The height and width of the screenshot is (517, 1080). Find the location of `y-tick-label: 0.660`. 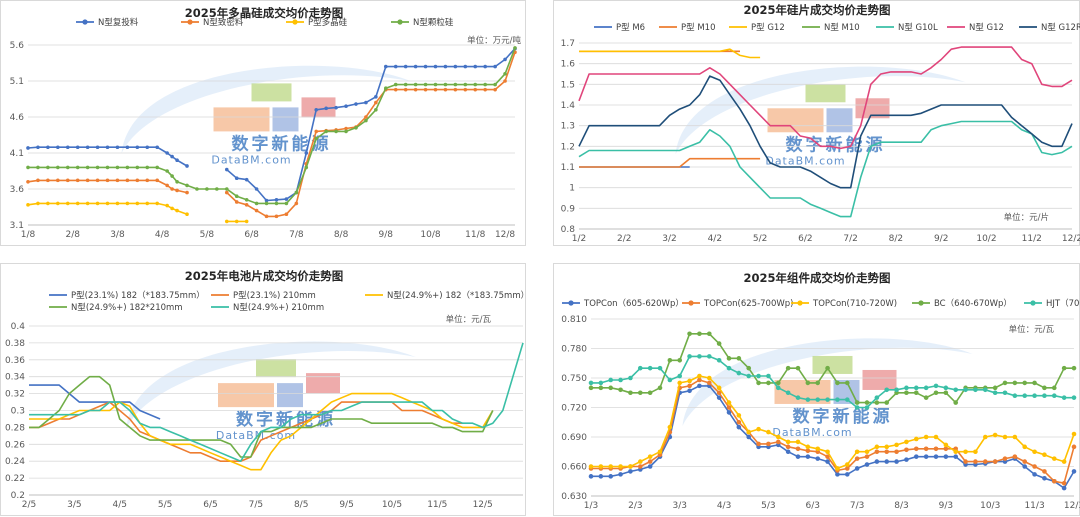

y-tick-label: 0.660 is located at coordinates (574, 468).